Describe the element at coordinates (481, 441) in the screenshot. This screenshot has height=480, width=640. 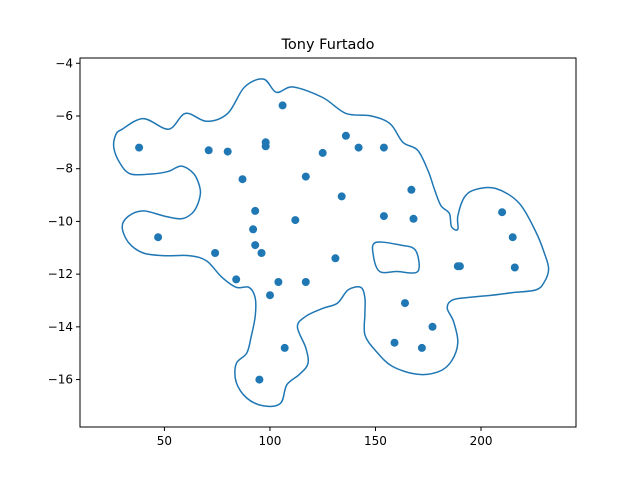
I see `x-tick-label: 200` at that location.